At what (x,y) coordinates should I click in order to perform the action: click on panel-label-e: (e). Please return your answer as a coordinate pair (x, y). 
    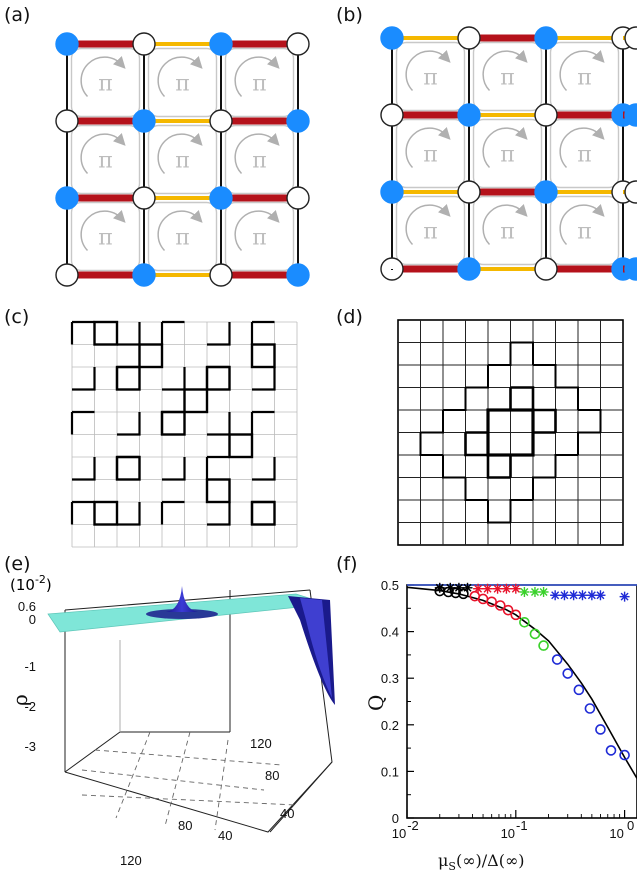
    Looking at the image, I should click on (17, 564).